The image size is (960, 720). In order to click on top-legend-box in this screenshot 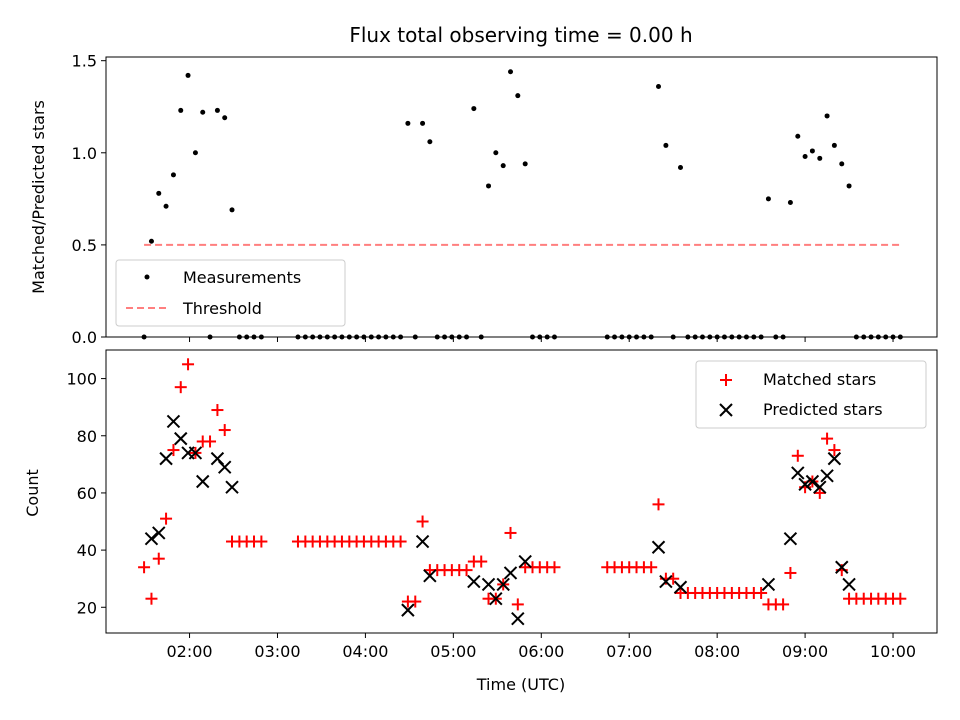, I will do `click(230, 293)`.